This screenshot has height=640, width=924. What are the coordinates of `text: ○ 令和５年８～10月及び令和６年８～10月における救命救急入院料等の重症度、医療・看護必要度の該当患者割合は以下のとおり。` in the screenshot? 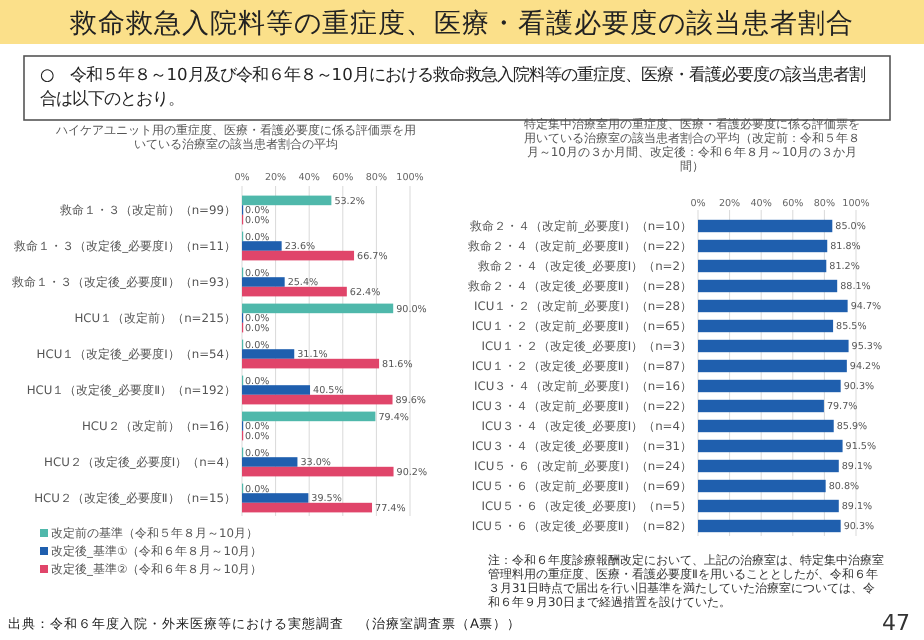 It's located at (452, 86).